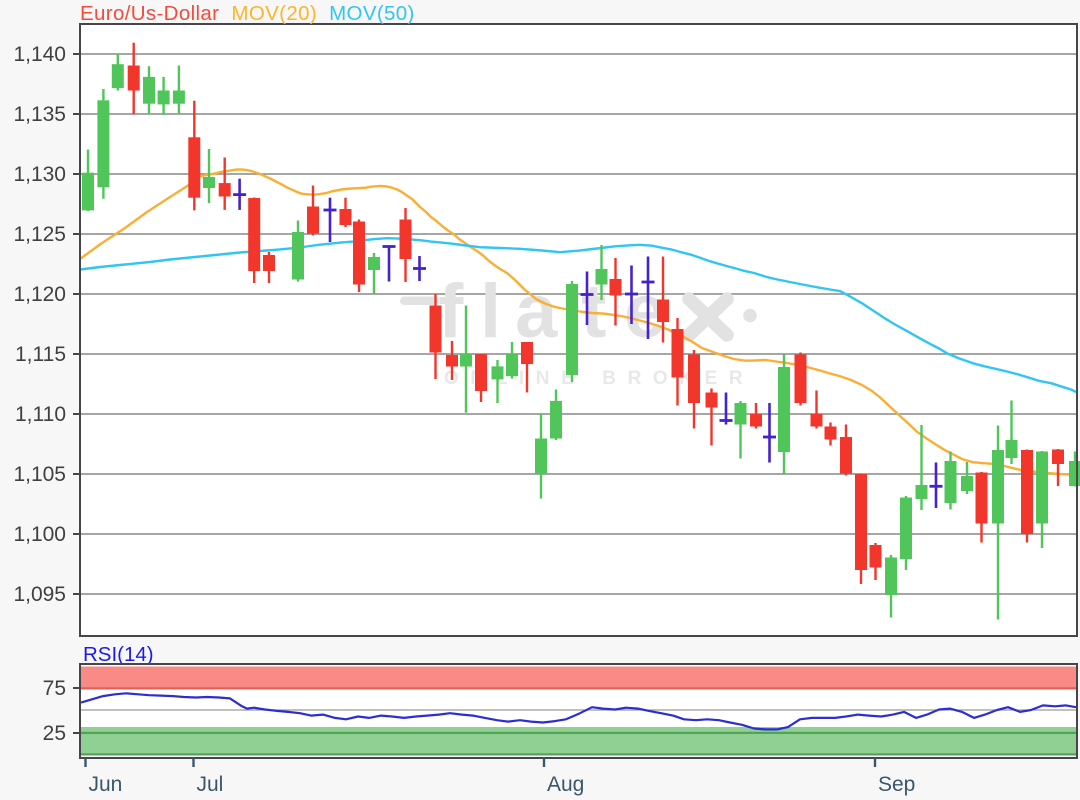 The width and height of the screenshot is (1080, 800). Describe the element at coordinates (39, 174) in the screenshot. I see `svg-text: 1,130` at that location.